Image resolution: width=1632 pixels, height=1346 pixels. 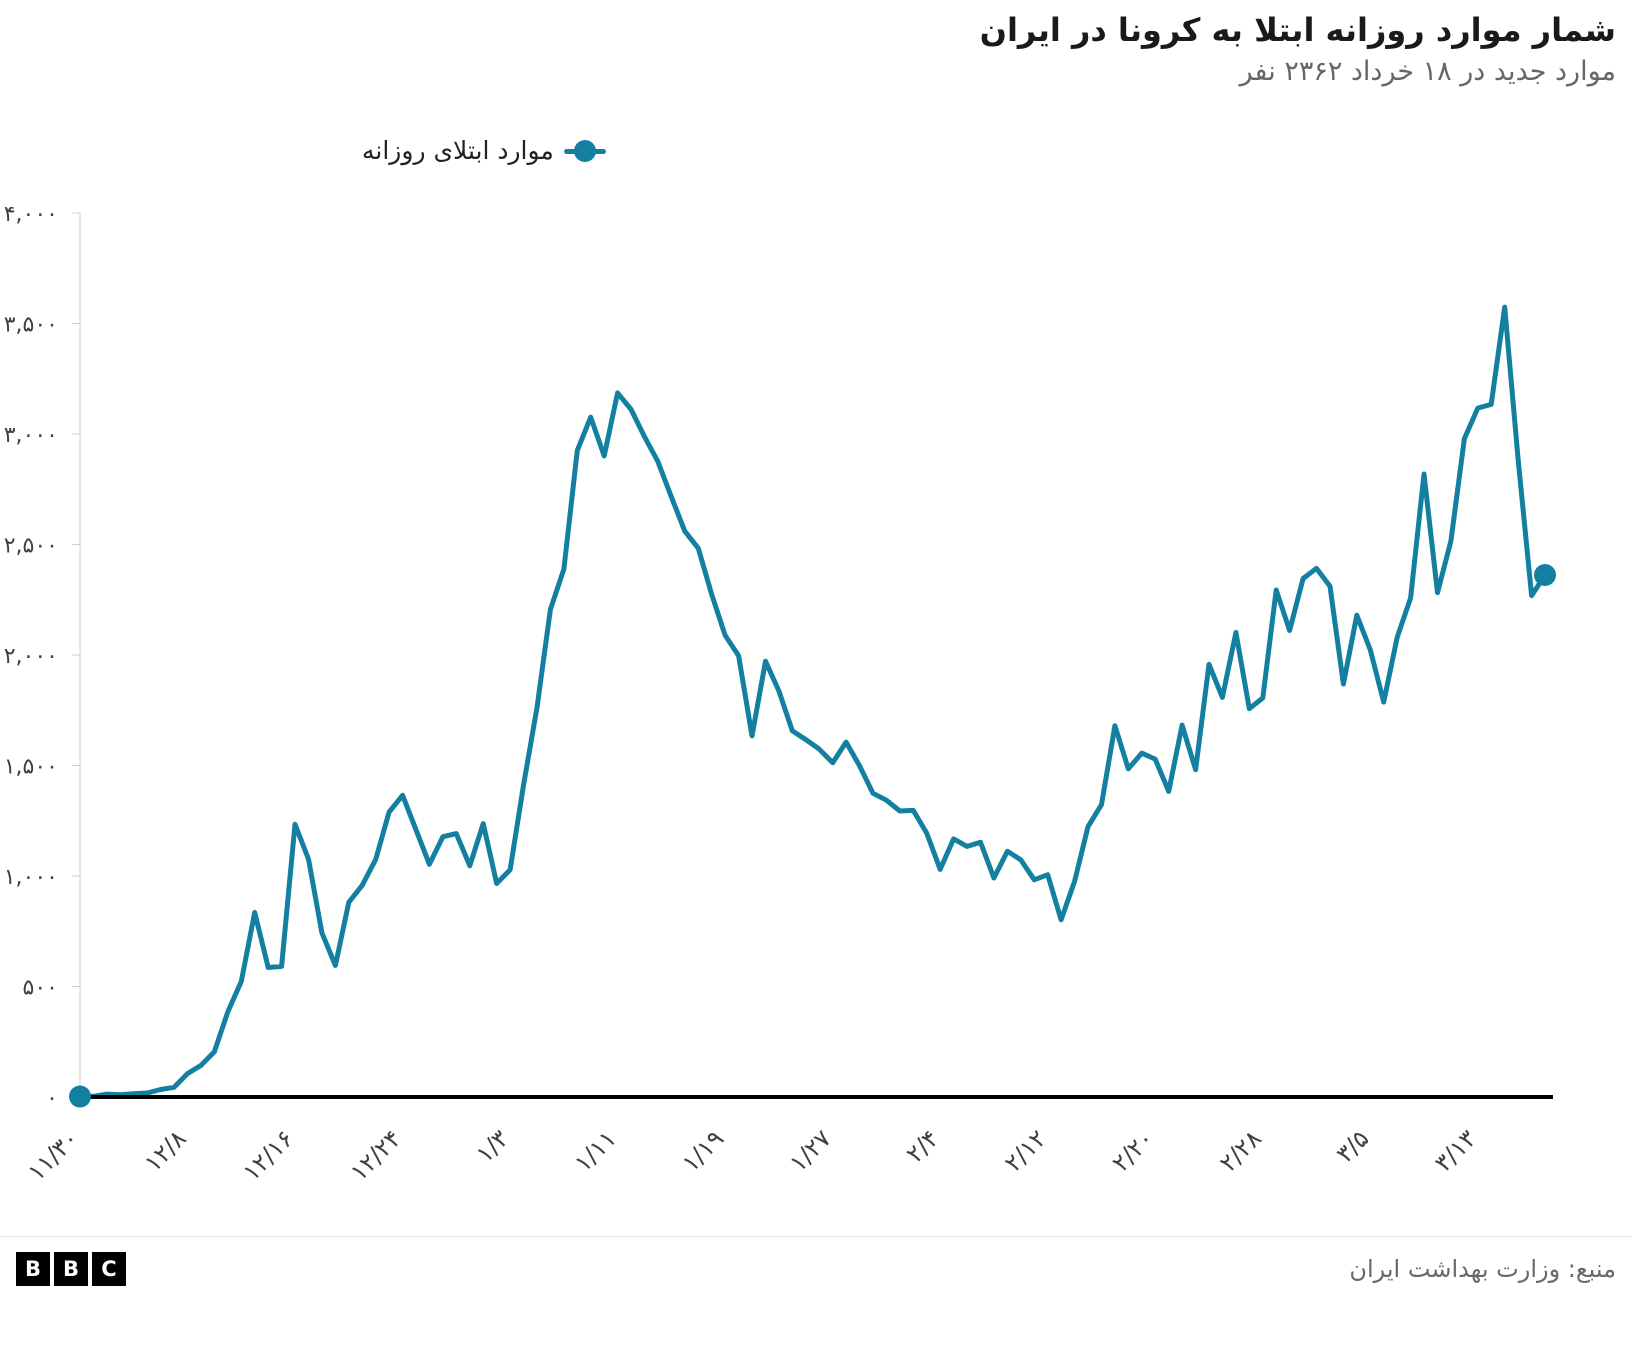 I want to click on series-end-marker, so click(x=1545, y=574).